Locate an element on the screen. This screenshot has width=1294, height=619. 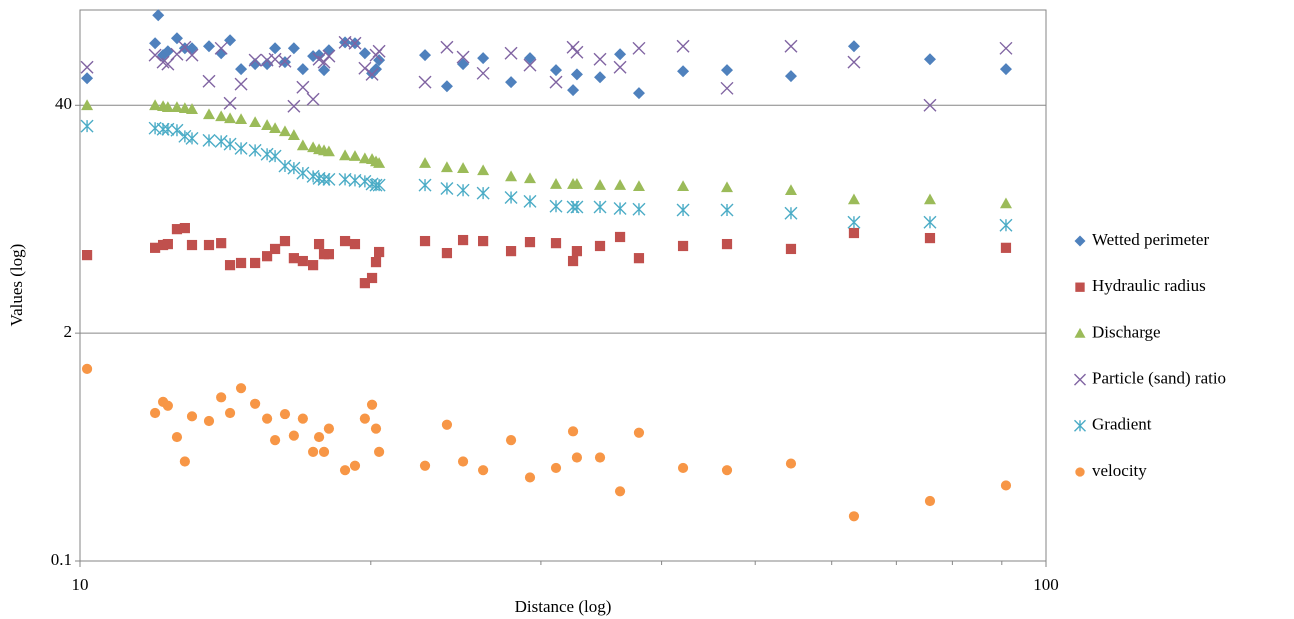
x-axis-label: Distance (log) is located at coordinates (563, 606).